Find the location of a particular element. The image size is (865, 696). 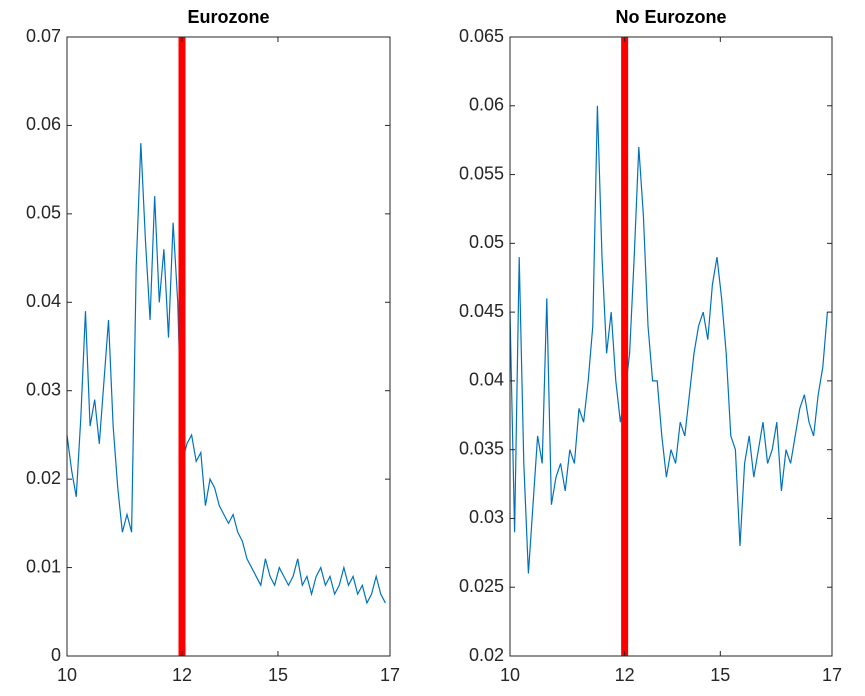

y-tick-label: 0.055 is located at coordinates (481, 173).